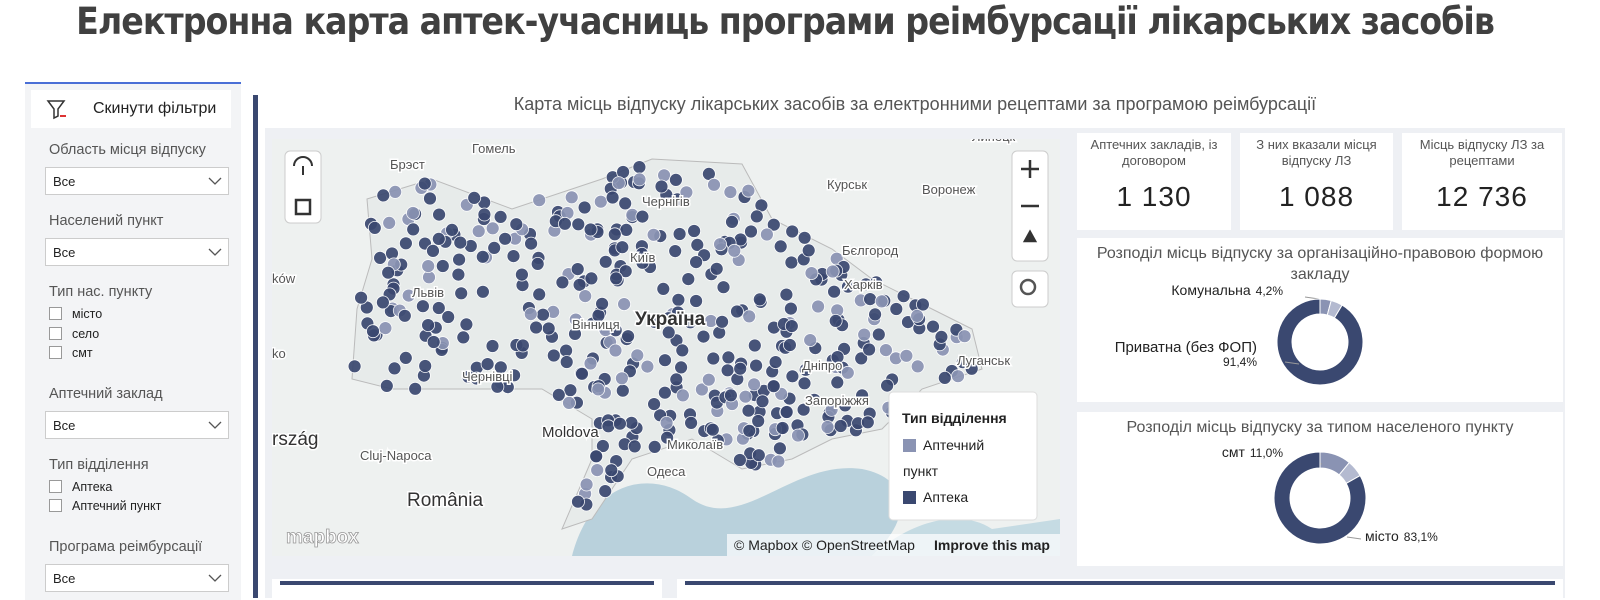  What do you see at coordinates (64, 181) in the screenshot?
I see `dropdown-value: Все` at bounding box center [64, 181].